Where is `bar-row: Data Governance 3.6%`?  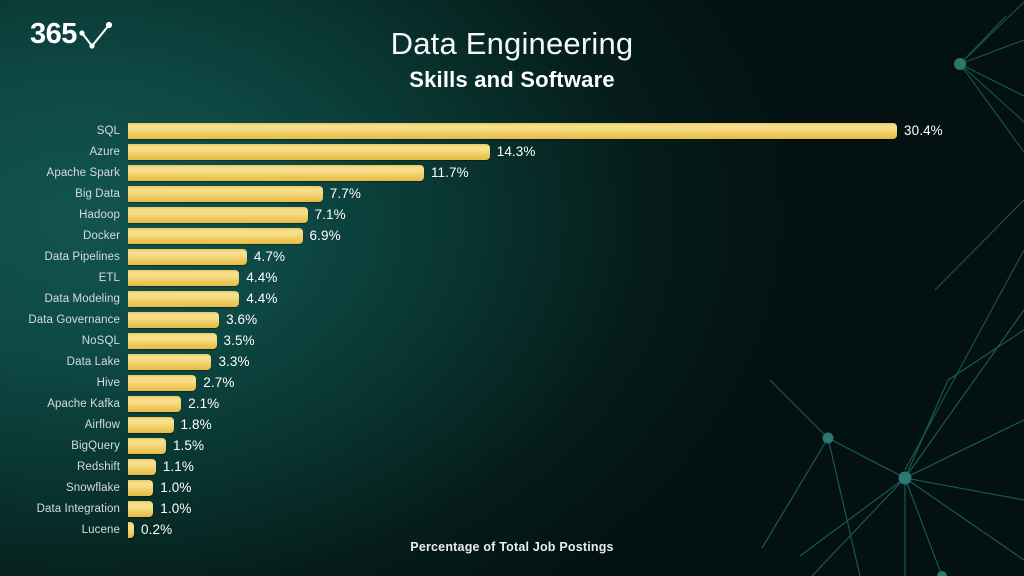 bar-row: Data Governance 3.6% is located at coordinates (512, 319).